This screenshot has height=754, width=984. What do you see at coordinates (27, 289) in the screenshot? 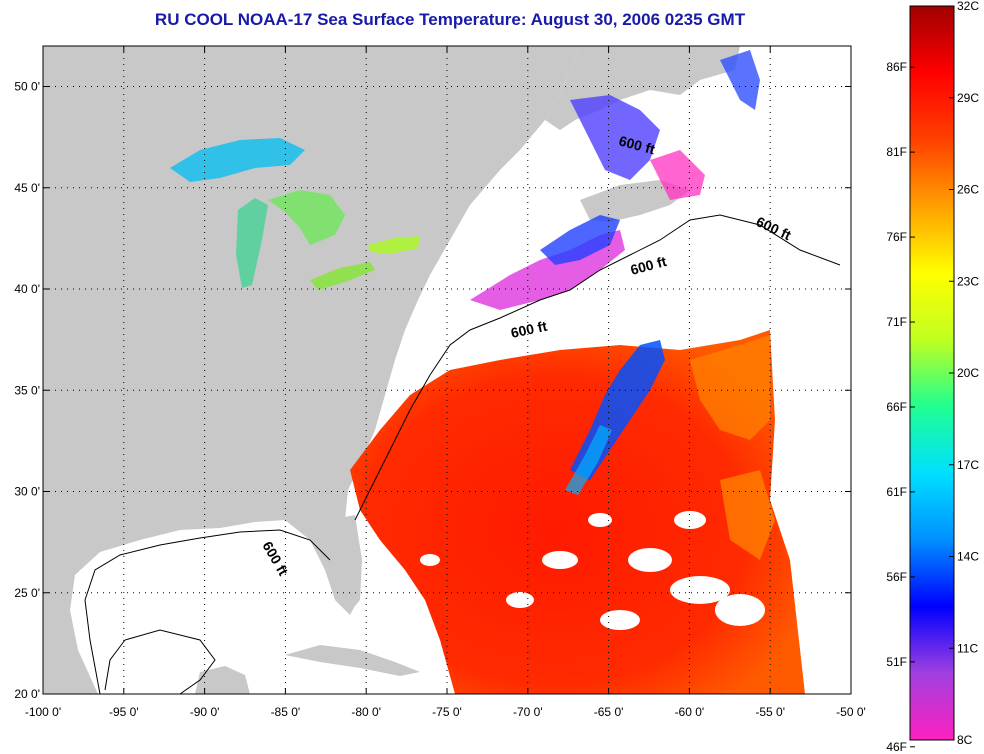
I see `lat-tick-label: 40 0'` at bounding box center [27, 289].